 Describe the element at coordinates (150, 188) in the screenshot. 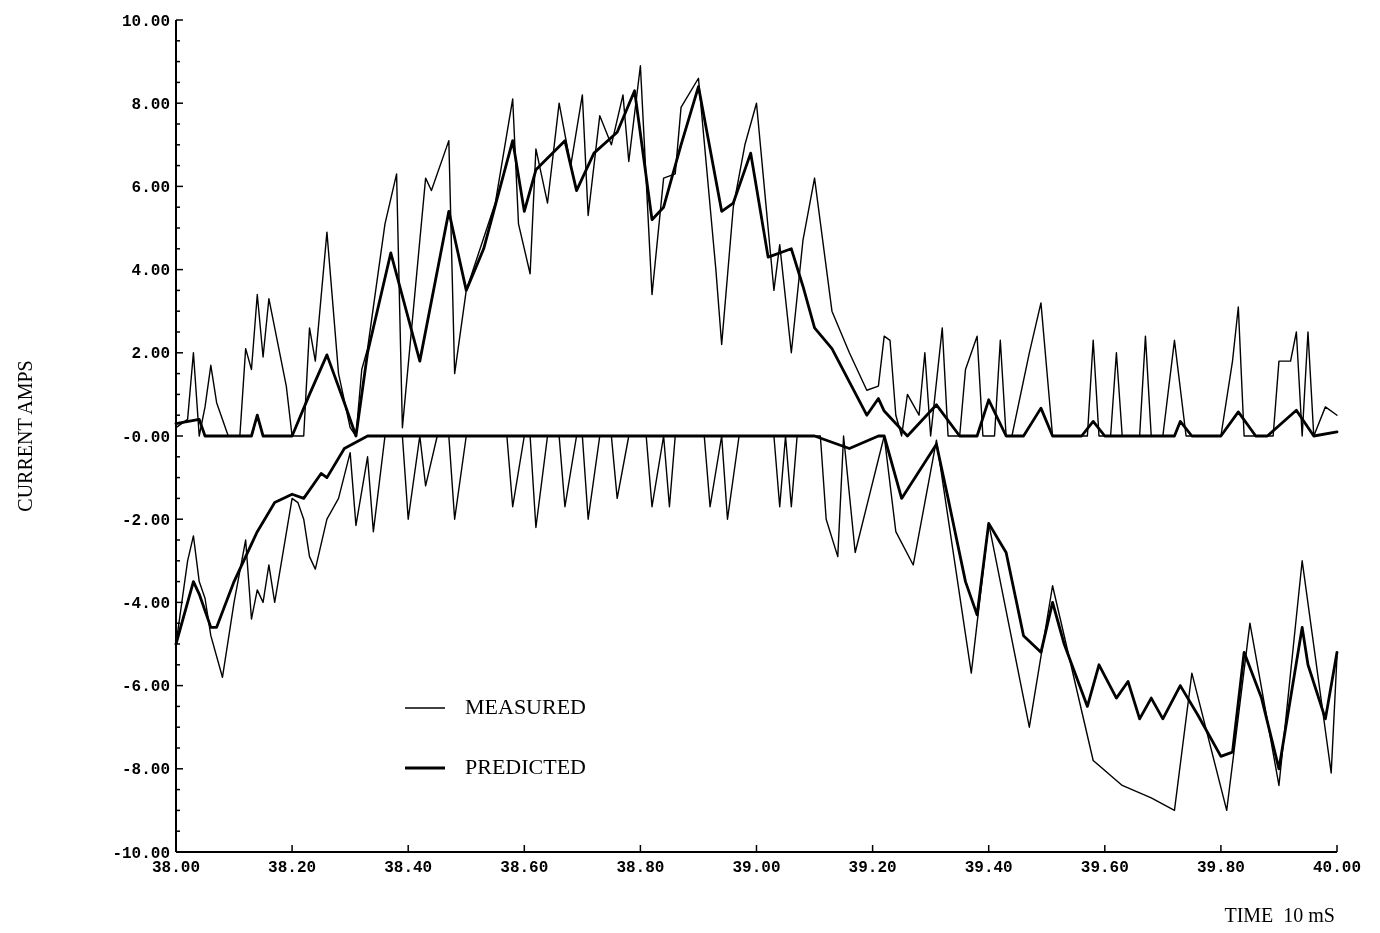

I see `y-tick-label: 6.00` at that location.